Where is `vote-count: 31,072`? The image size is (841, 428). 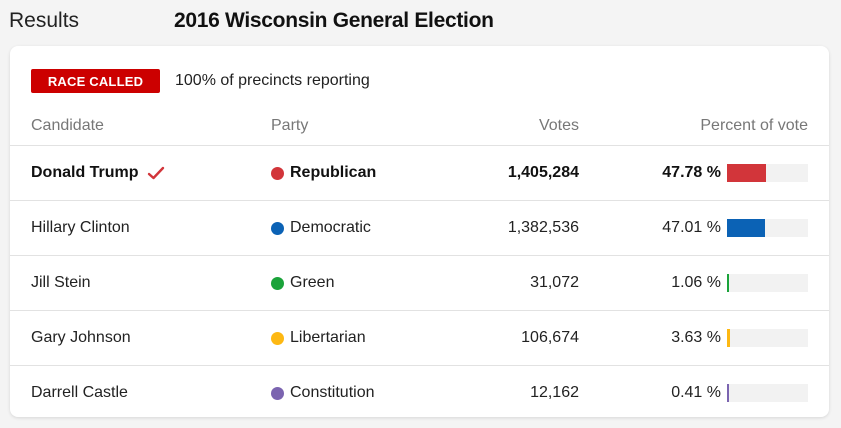
vote-count: 31,072 is located at coordinates (554, 282).